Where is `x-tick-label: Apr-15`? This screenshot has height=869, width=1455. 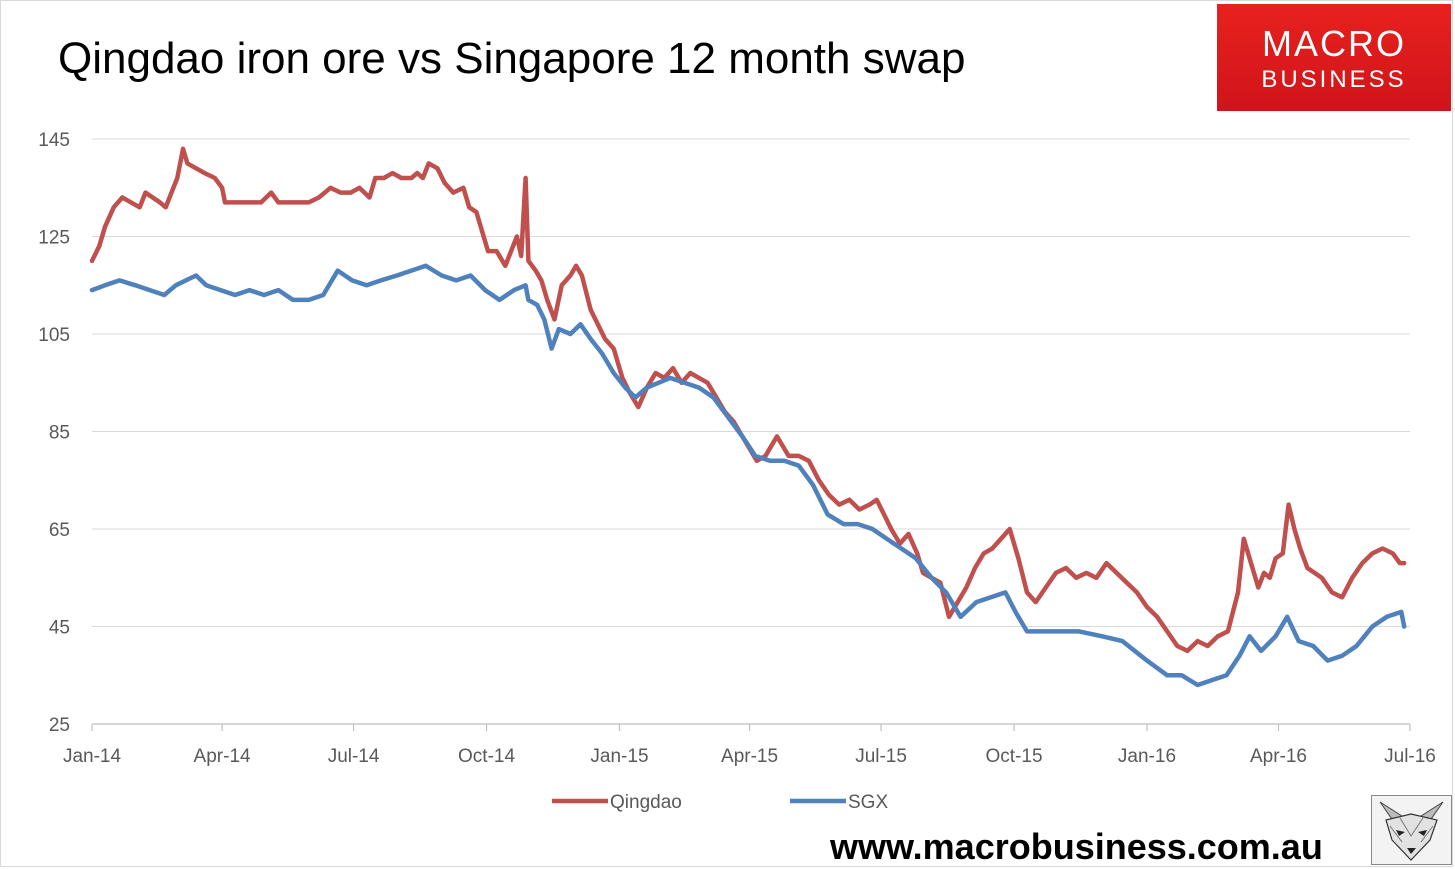 x-tick-label: Apr-15 is located at coordinates (749, 756).